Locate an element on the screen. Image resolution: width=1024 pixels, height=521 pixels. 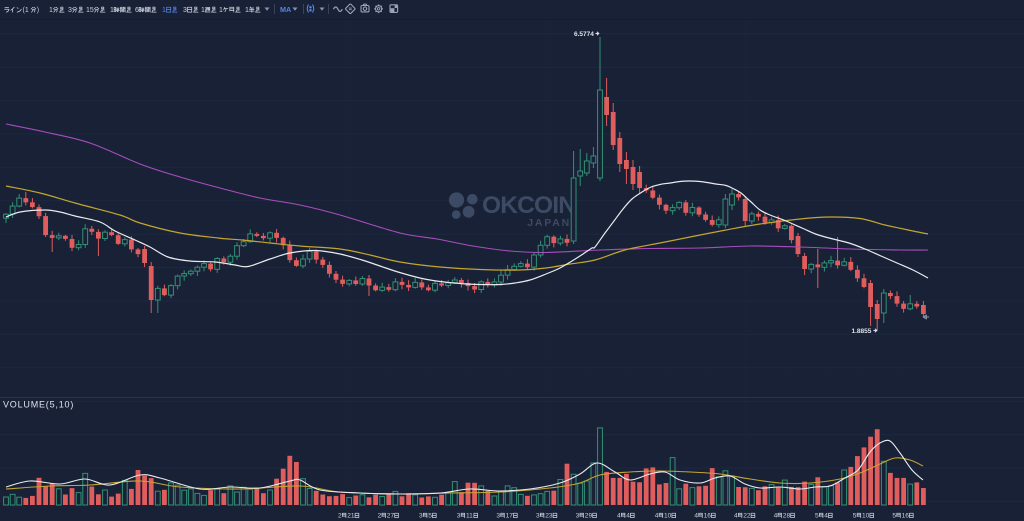
svg-text: 17 is located at coordinates (510, 516).